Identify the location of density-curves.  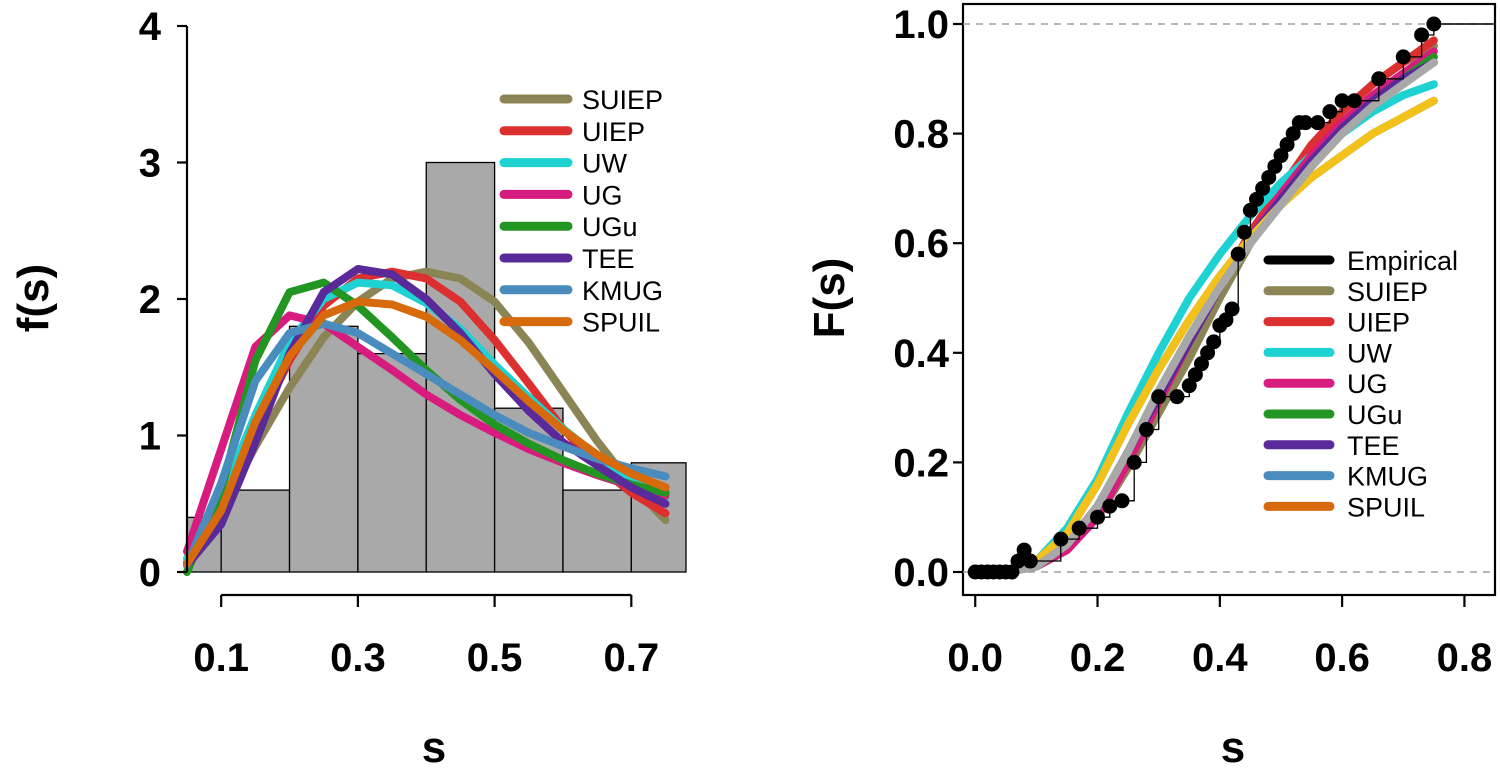
(426, 420).